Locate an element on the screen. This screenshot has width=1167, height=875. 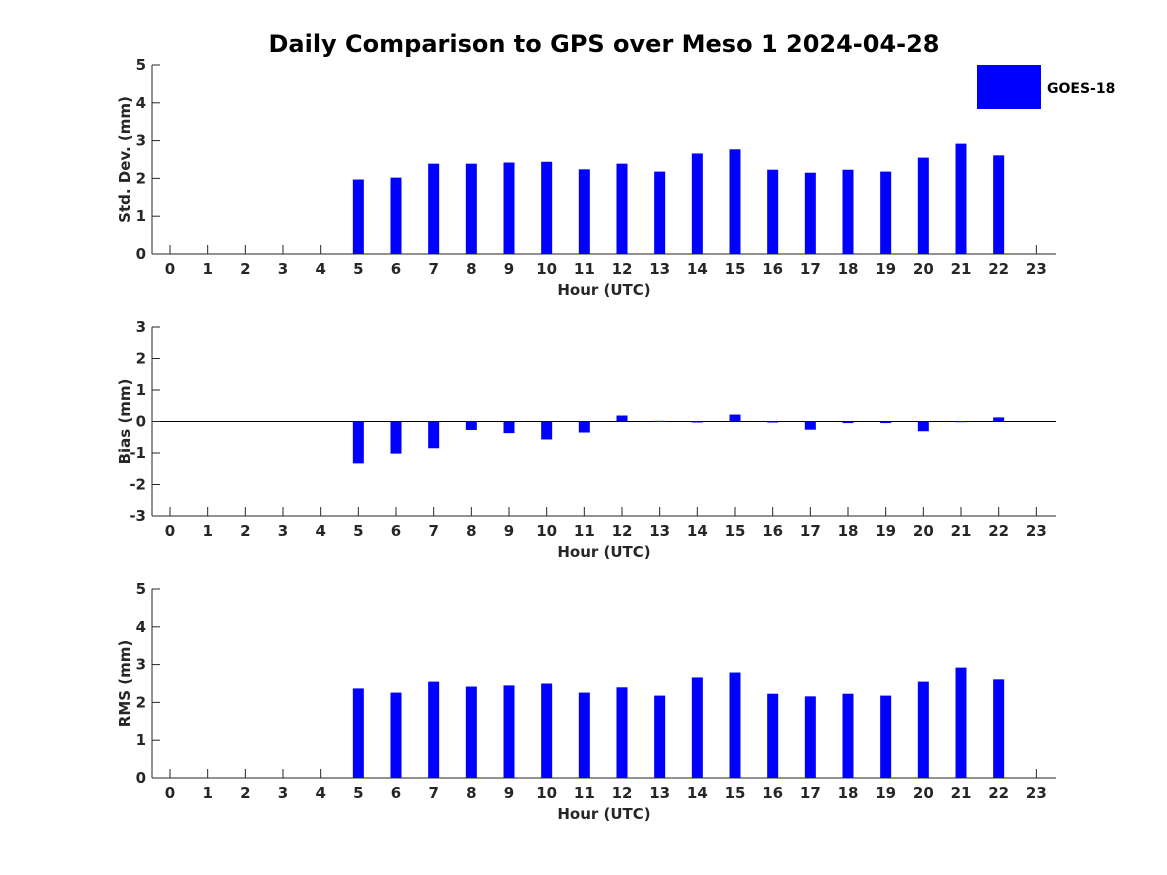
rms-mm-xtick-label: 6 is located at coordinates (396, 793).